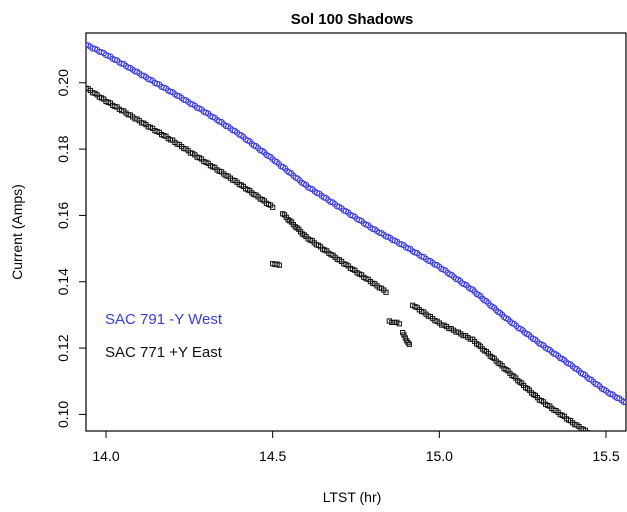 The width and height of the screenshot is (627, 512). Describe the element at coordinates (164, 336) in the screenshot. I see `legend: SAC 791 -Y West SAC 771 +Y East` at that location.